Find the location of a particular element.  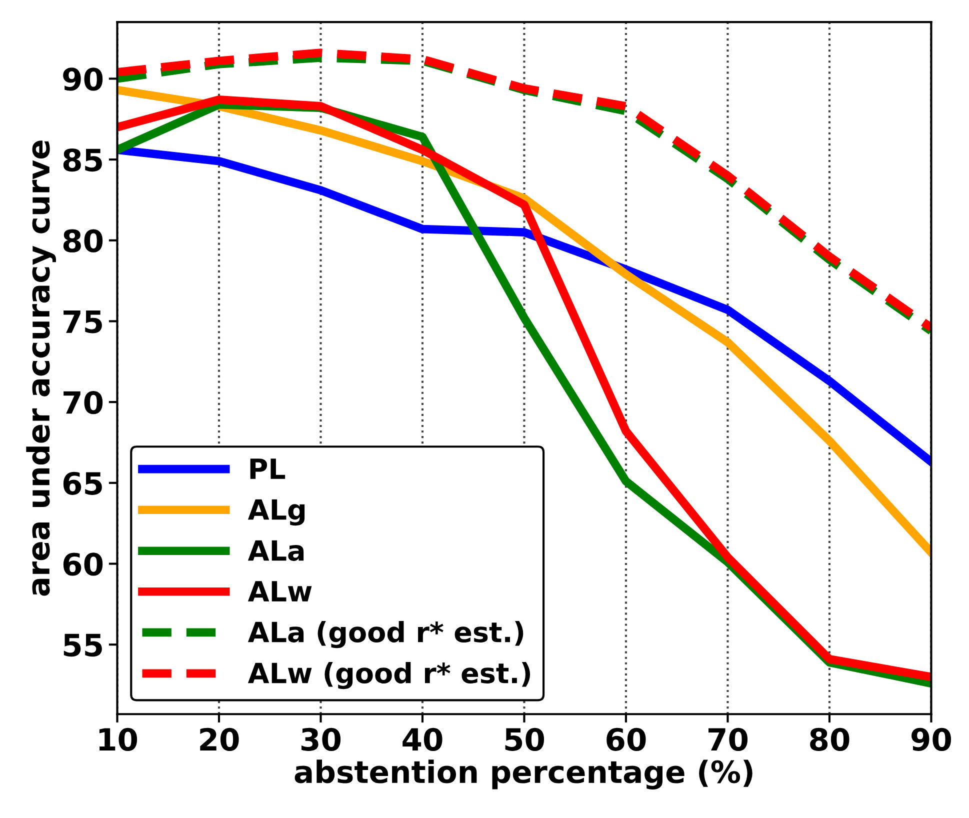

legend-label: ALa (good r* est.) is located at coordinates (386, 634).